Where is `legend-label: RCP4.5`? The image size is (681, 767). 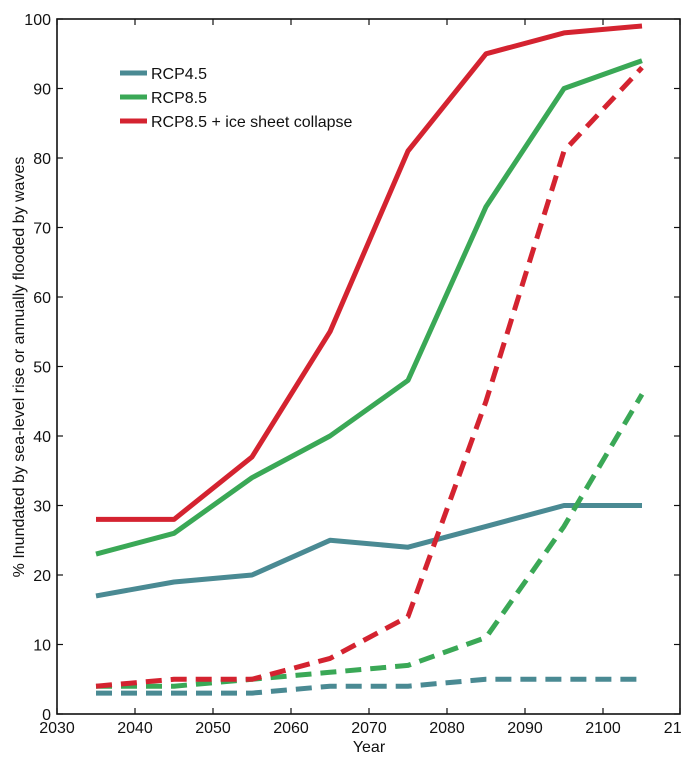 legend-label: RCP4.5 is located at coordinates (179, 74).